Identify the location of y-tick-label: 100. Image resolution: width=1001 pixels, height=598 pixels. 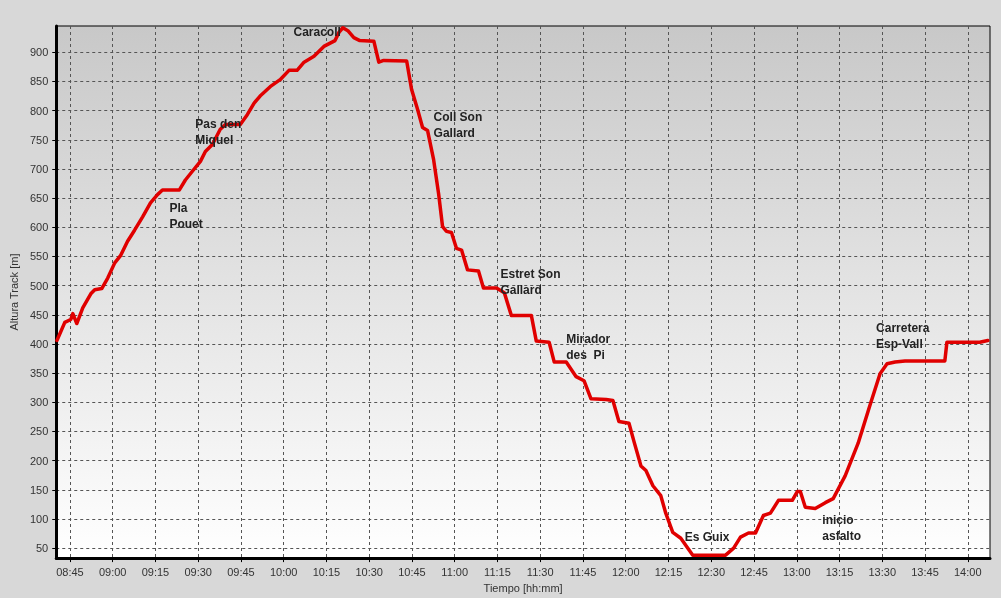
(39, 519).